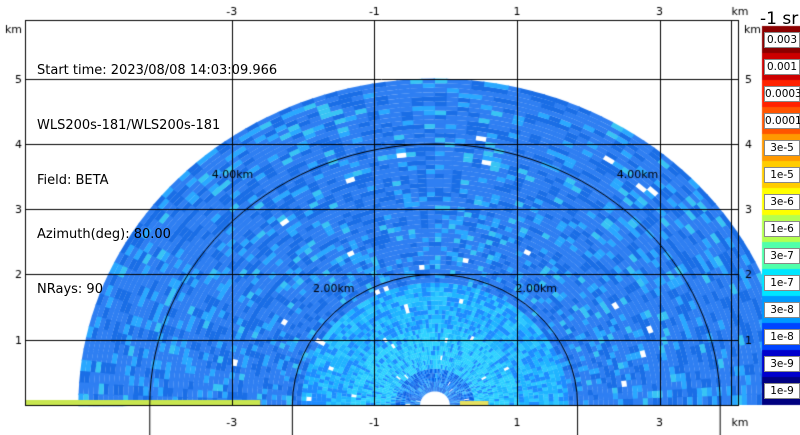  What do you see at coordinates (782, 390) in the screenshot?
I see `colorbar-tick-label: 1e-9` at bounding box center [782, 390].